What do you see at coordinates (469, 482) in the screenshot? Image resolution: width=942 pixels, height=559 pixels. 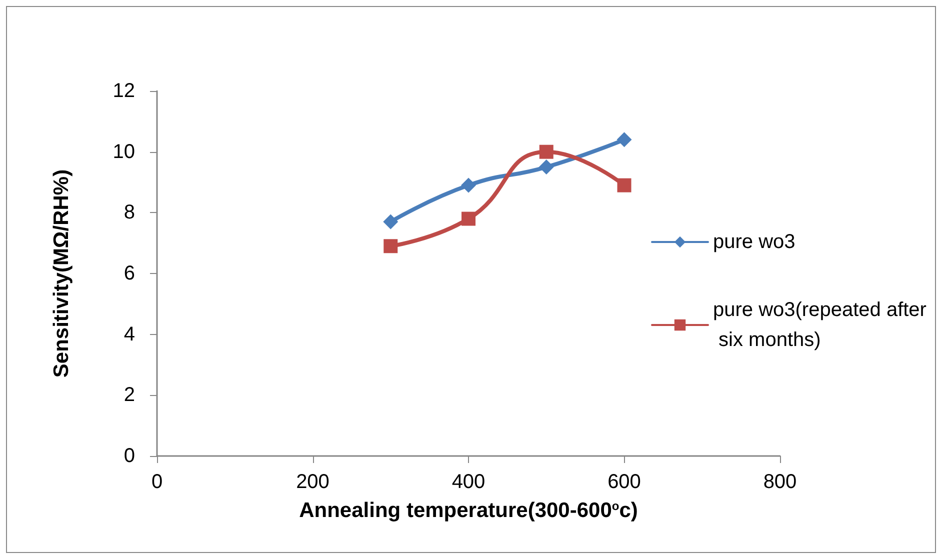 I see `x-tick-label: 400` at bounding box center [469, 482].